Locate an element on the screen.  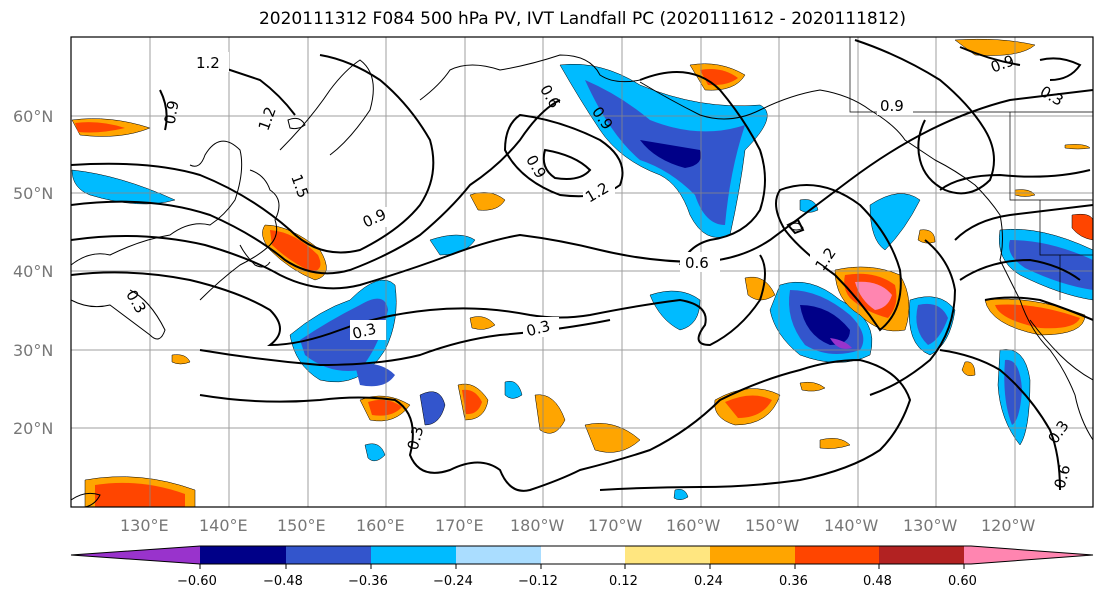
lon-label: 140°W is located at coordinates (851, 525).